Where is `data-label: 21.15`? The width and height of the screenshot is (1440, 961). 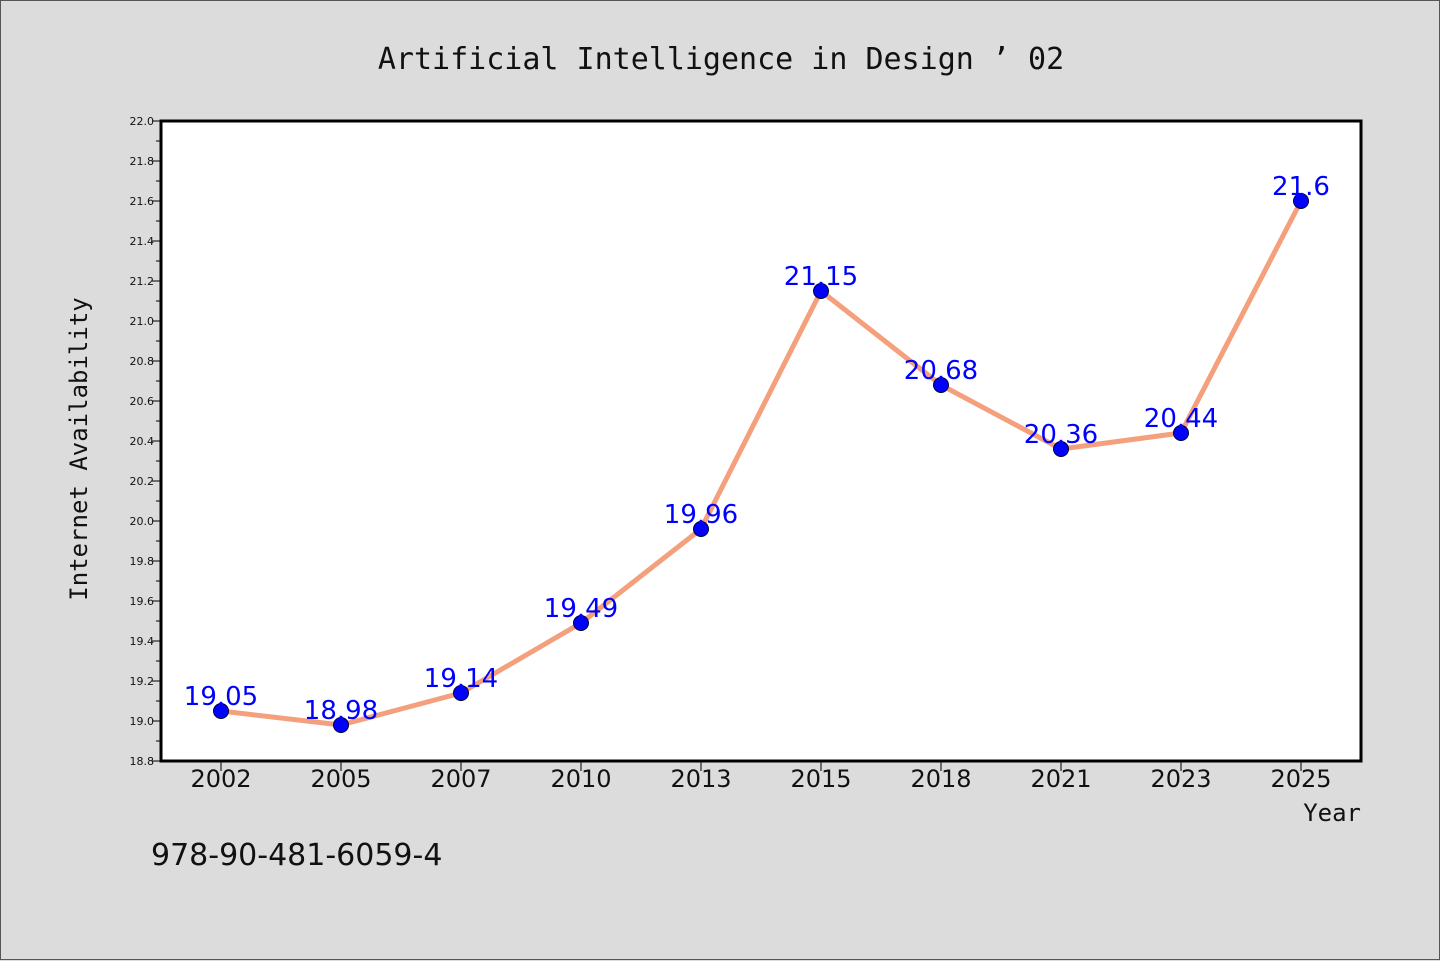 data-label: 21.15 is located at coordinates (821, 277).